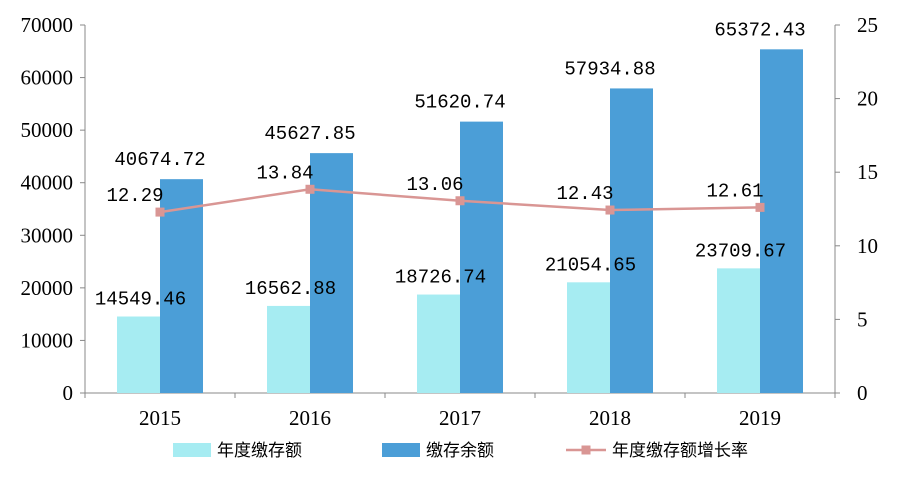 The height and width of the screenshot is (480, 900). I want to click on data-label-annual-deposit: 23709.67, so click(740, 251).